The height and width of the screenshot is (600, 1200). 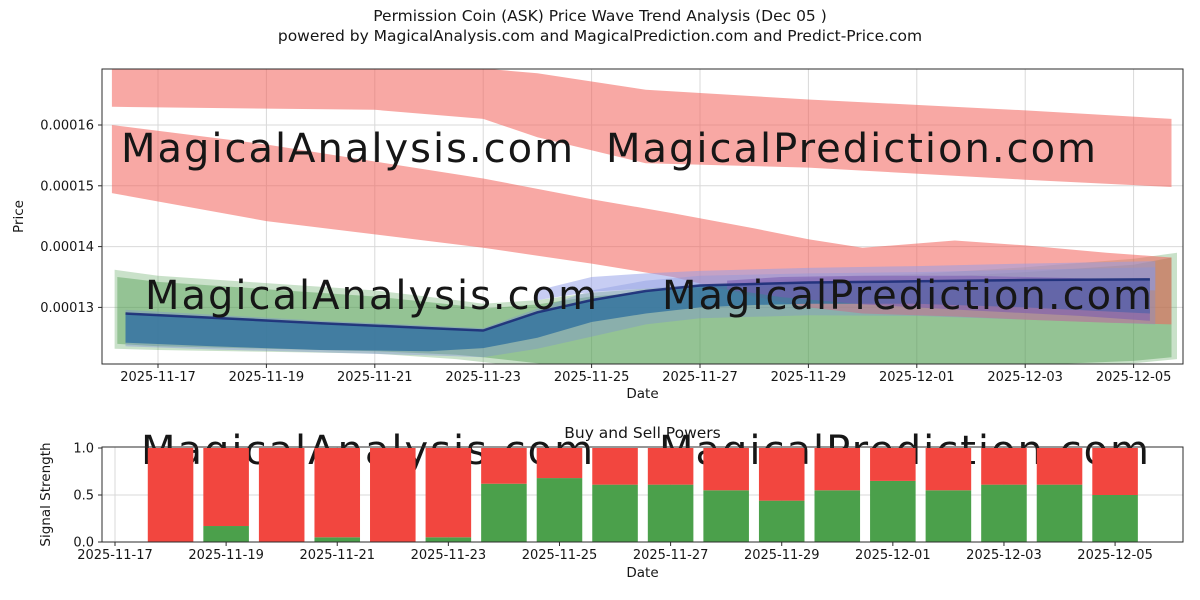 What do you see at coordinates (83, 449) in the screenshot?
I see `y-tick-label: 1.0` at bounding box center [83, 449].